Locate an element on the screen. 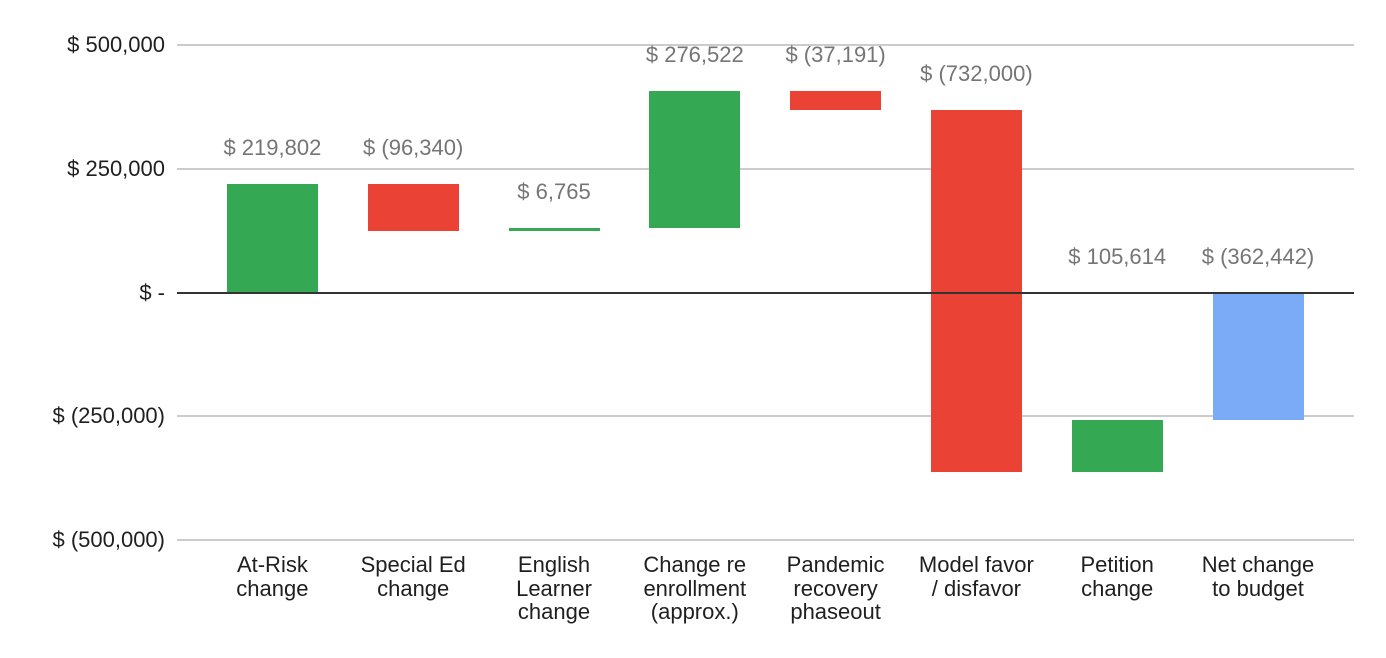  y-tick-label: $ - is located at coordinates (152, 292).